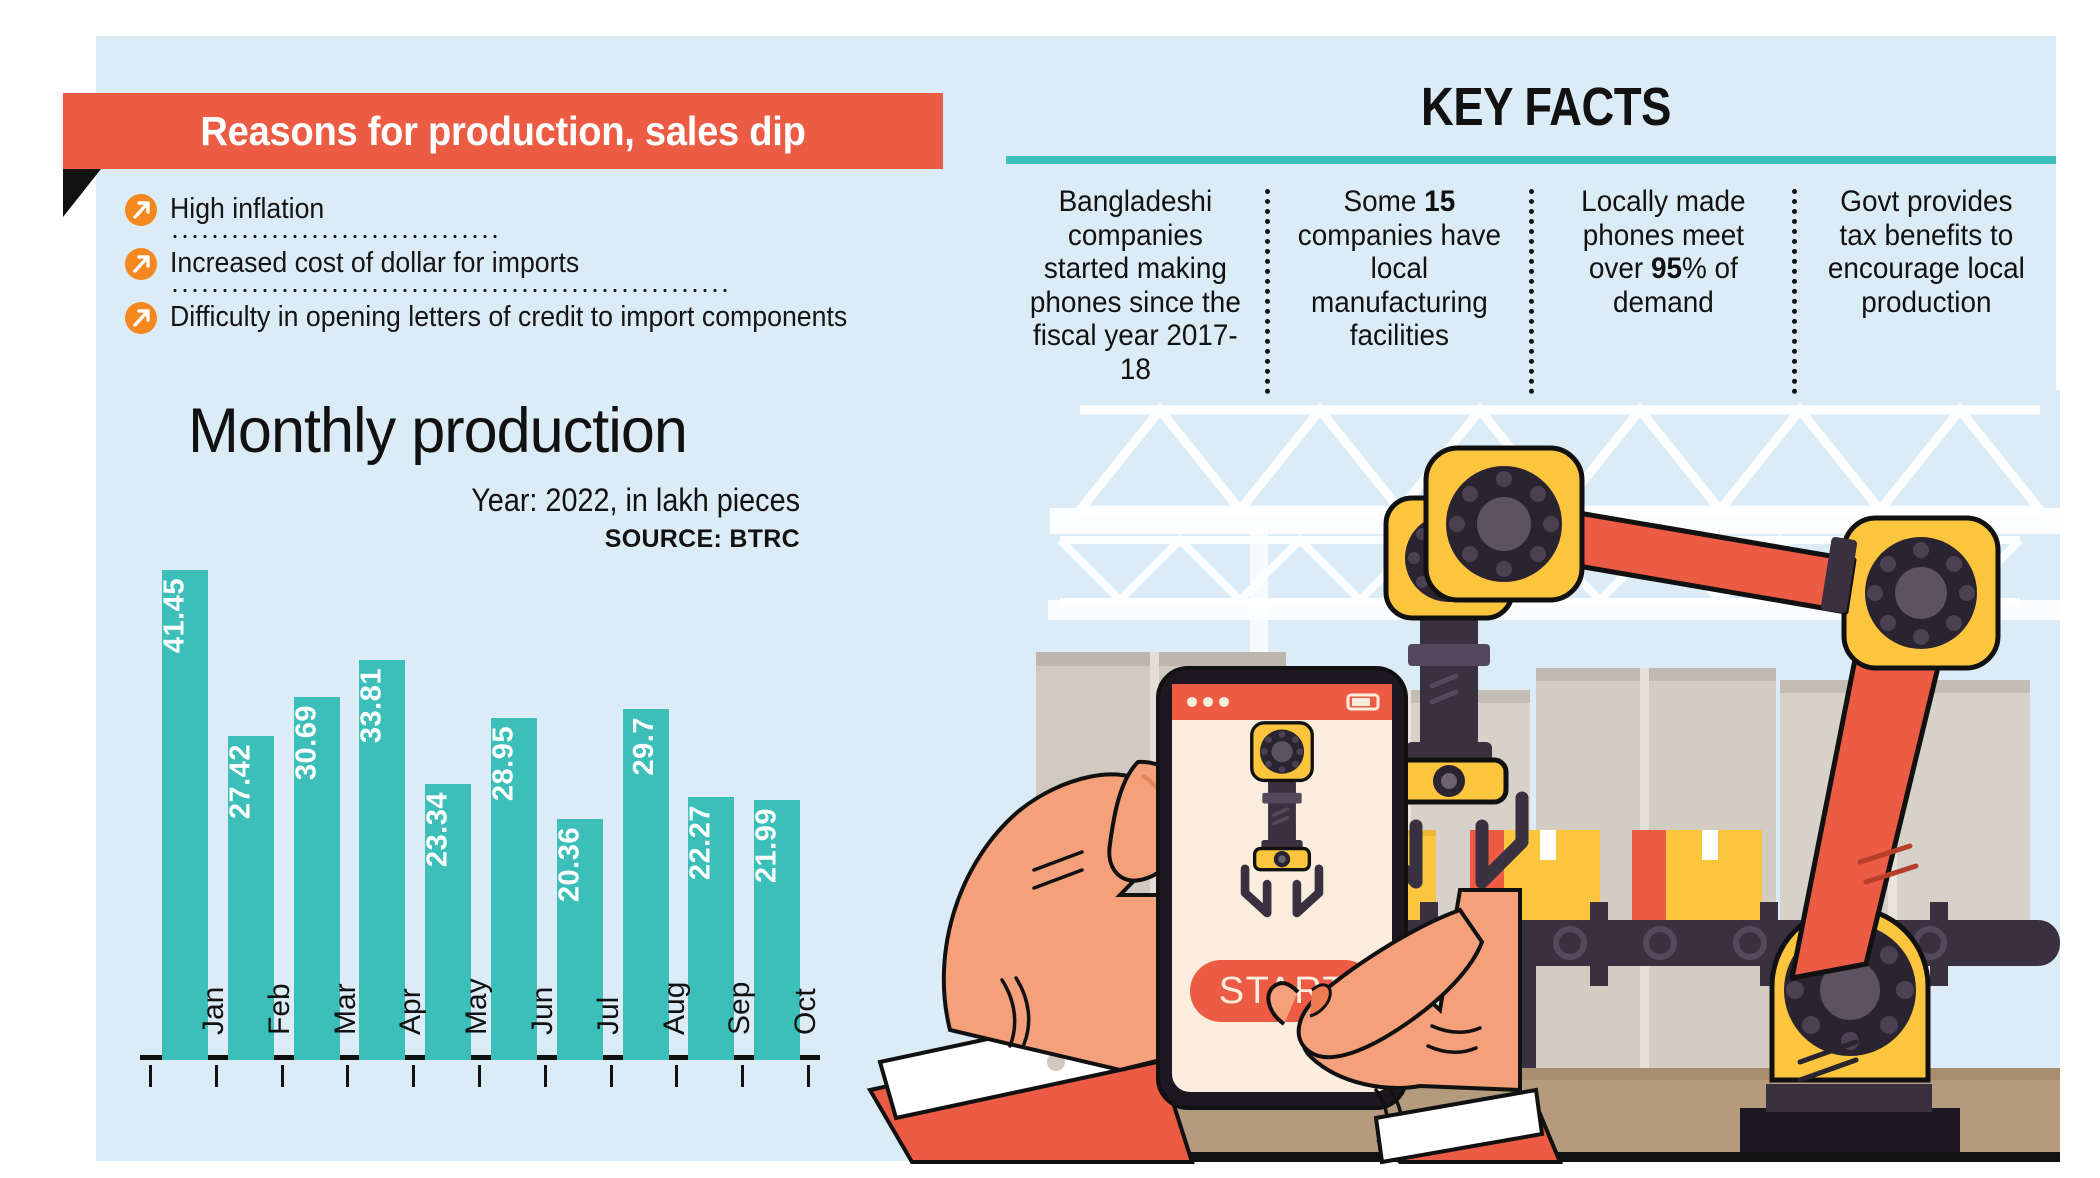  What do you see at coordinates (279, 1009) in the screenshot?
I see `x-axis-label: Feb` at bounding box center [279, 1009].